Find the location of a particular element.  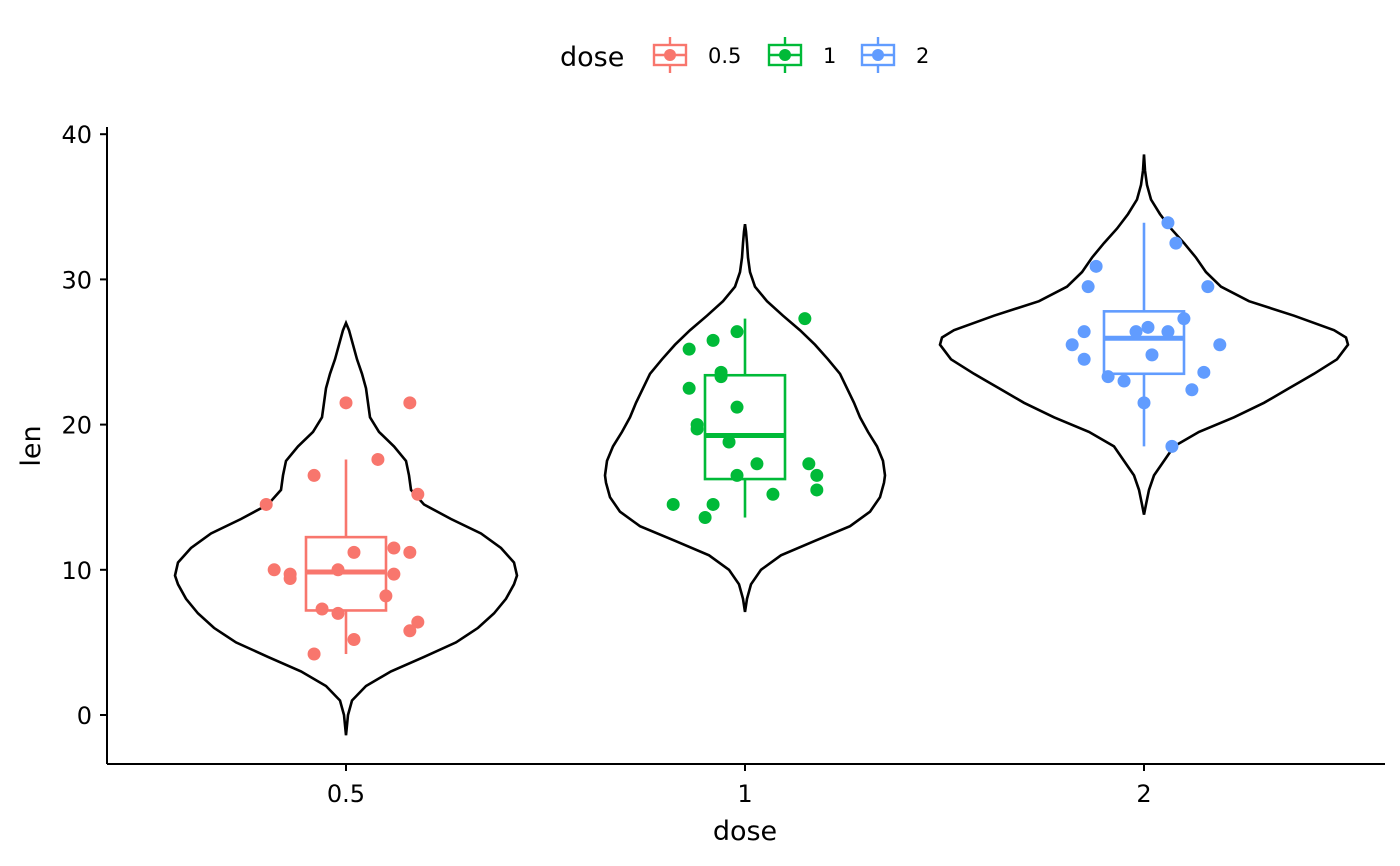

y-tick-label: 10 is located at coordinates (76, 571).